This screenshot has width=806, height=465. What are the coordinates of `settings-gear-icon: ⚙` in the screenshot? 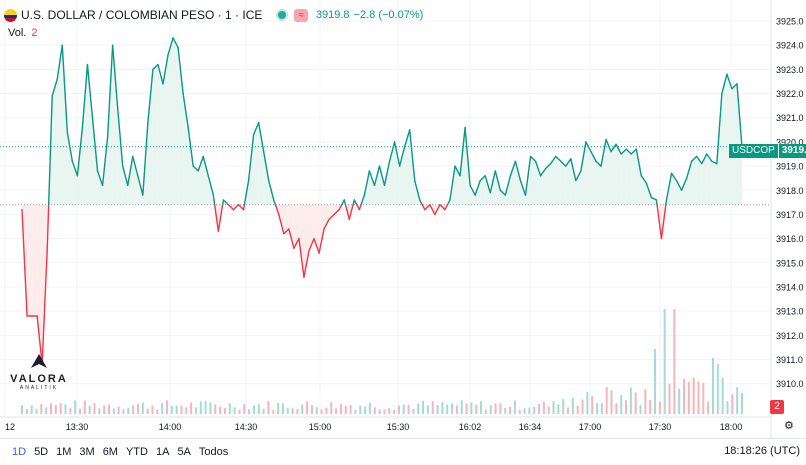 It's located at (789, 426).